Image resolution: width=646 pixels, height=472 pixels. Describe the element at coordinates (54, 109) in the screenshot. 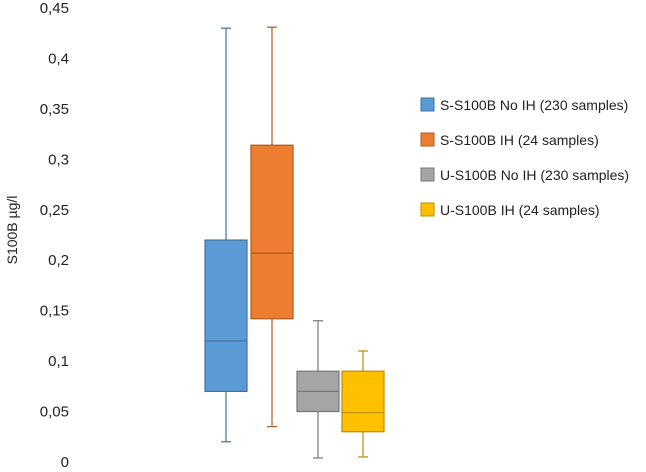

I see `y-tick-label: 0,35` at that location.